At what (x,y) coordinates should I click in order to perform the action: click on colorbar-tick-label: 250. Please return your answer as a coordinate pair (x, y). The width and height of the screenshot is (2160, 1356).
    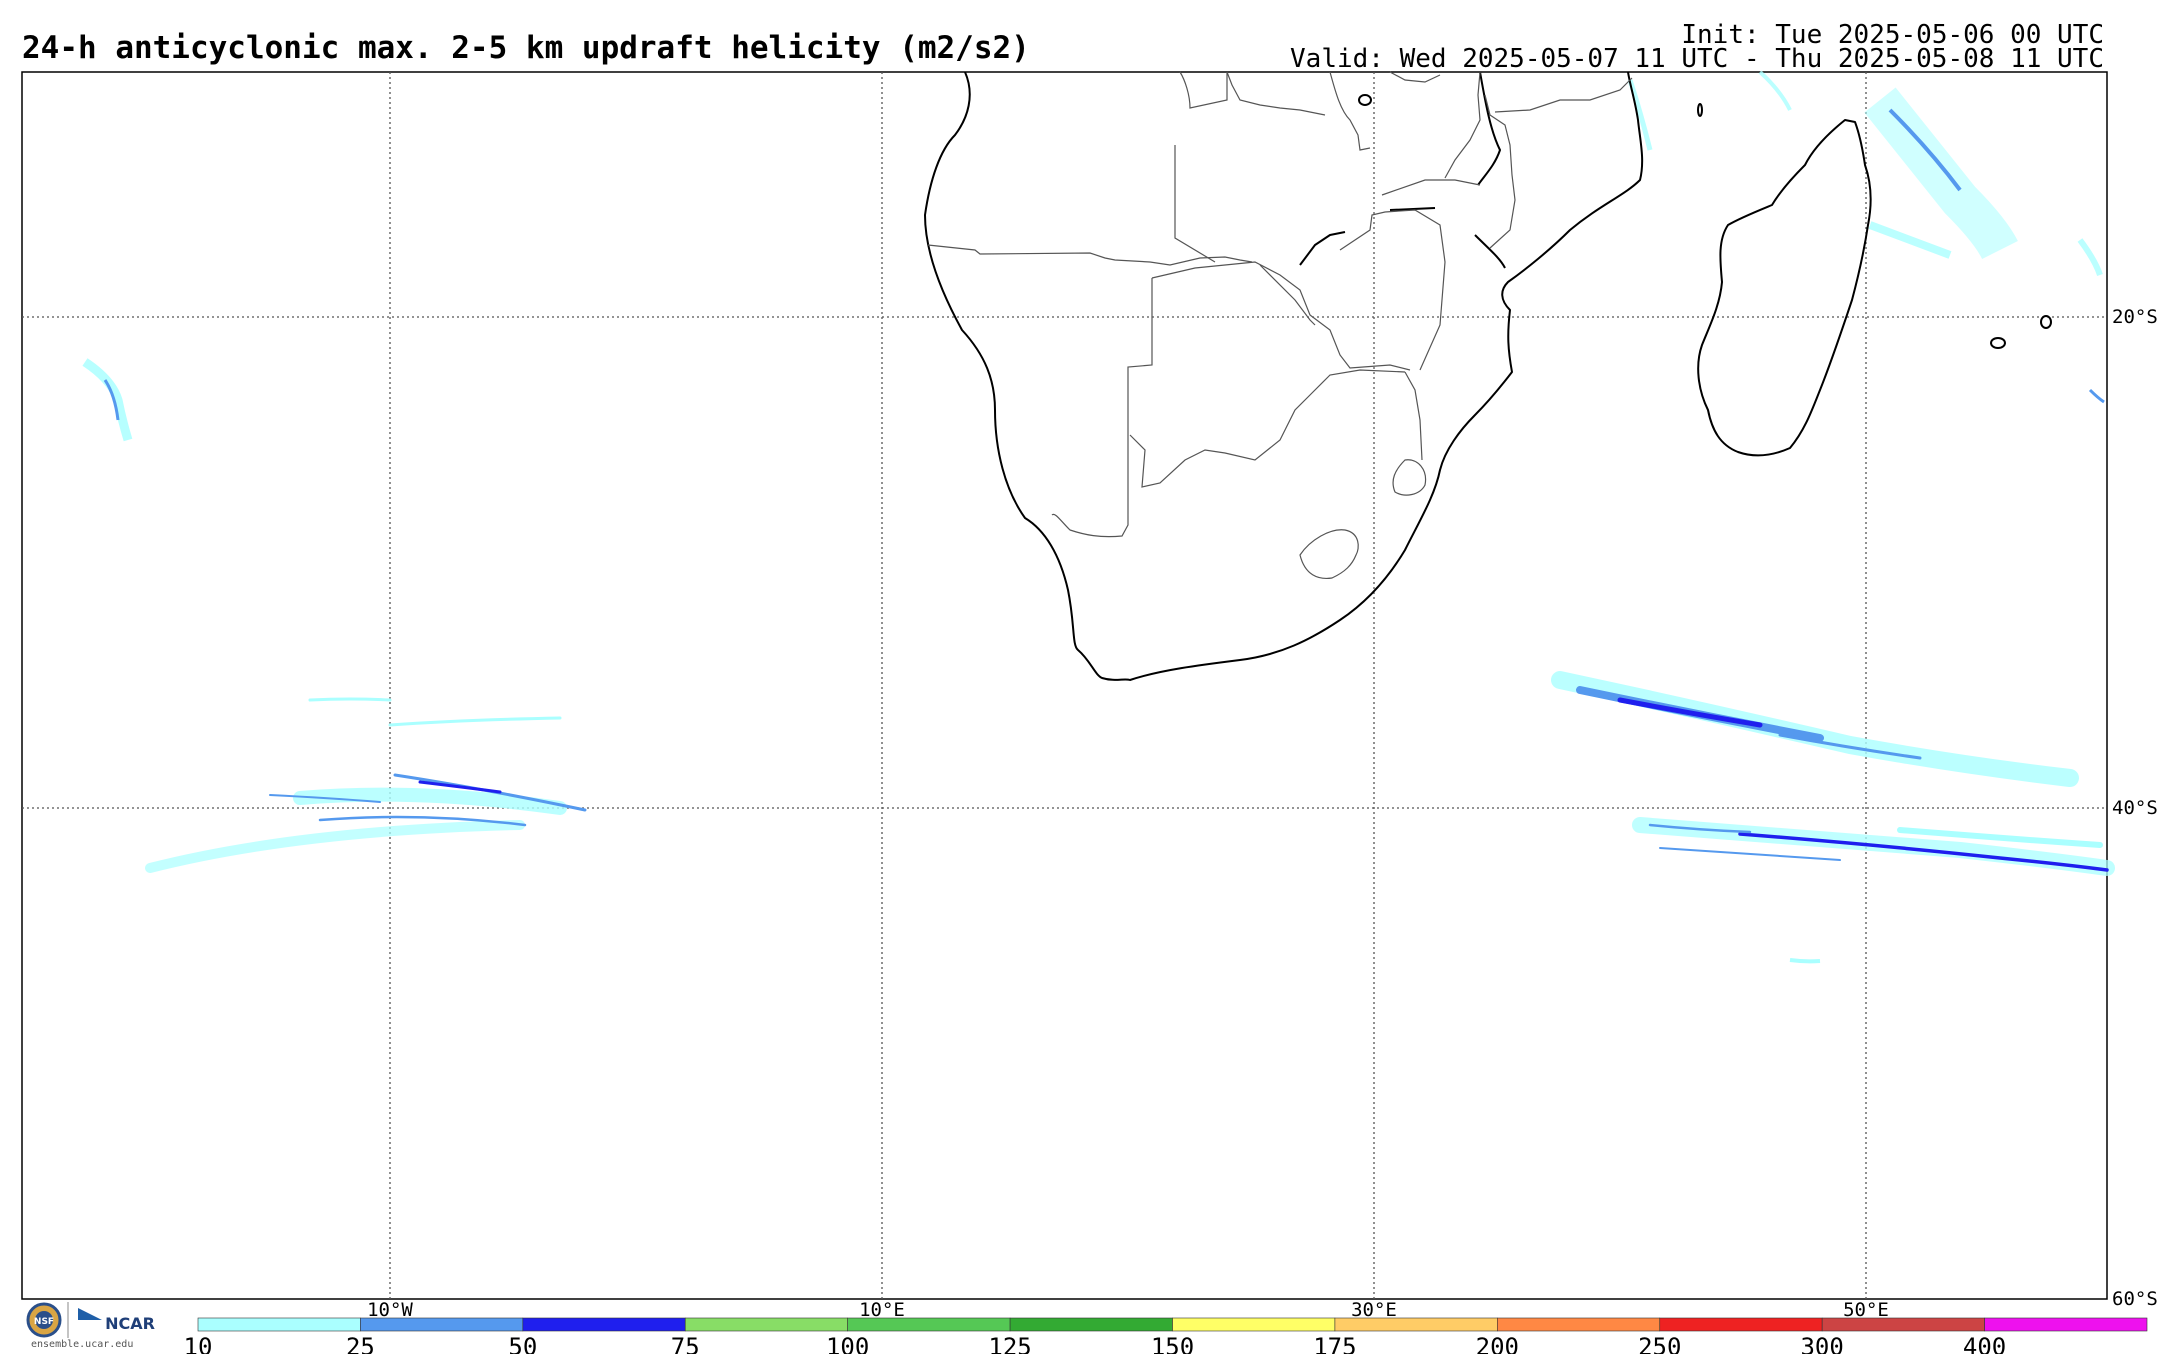
    Looking at the image, I should click on (1659, 1343).